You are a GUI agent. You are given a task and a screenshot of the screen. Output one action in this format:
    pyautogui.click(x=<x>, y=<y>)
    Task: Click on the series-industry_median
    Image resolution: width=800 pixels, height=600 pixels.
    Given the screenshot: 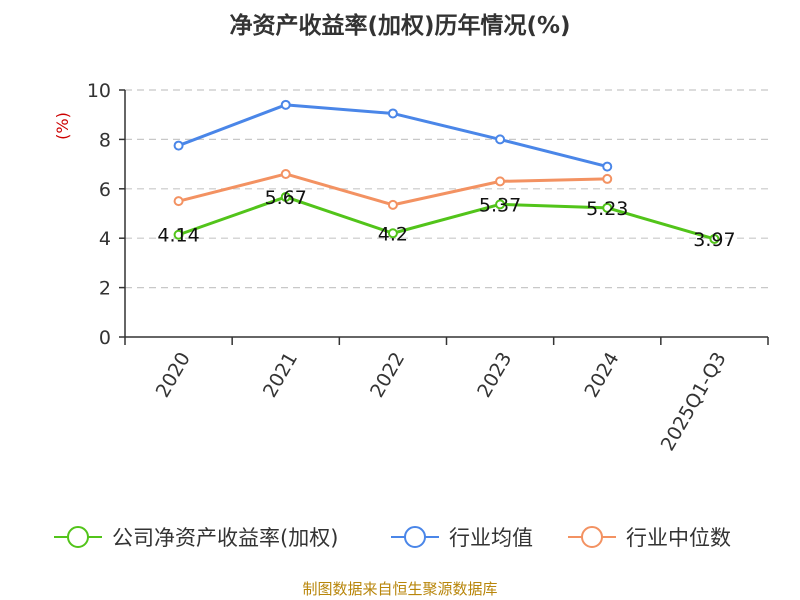 What is the action you would take?
    pyautogui.click(x=393, y=189)
    